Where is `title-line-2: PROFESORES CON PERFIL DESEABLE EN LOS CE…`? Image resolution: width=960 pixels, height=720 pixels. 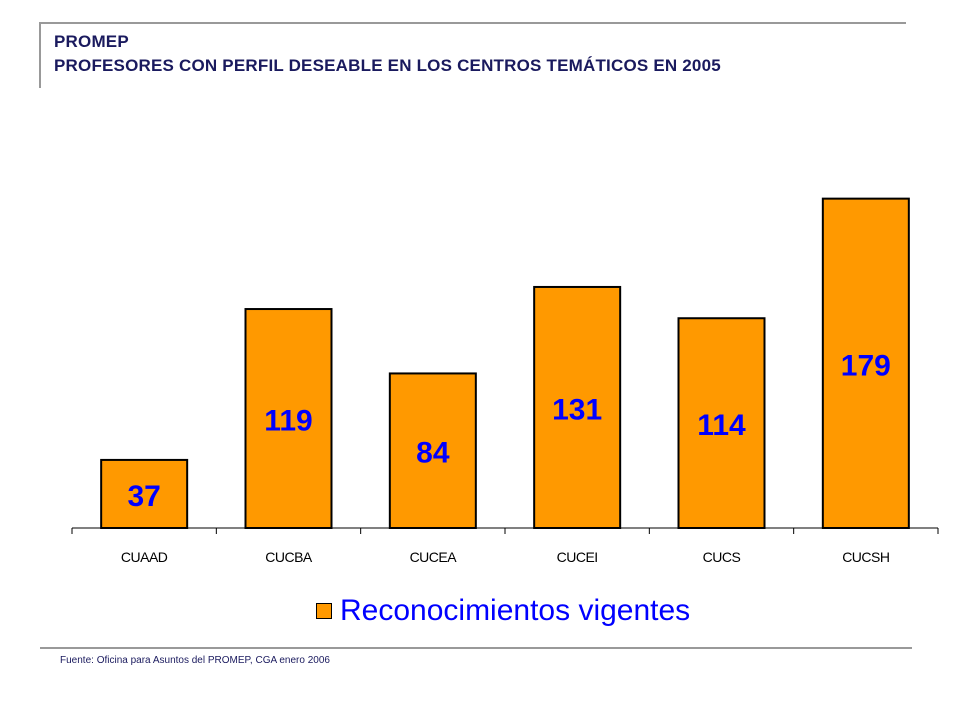
title-line-2: PROFESORES CON PERFIL DESEABLE EN LOS CE… is located at coordinates (387, 65).